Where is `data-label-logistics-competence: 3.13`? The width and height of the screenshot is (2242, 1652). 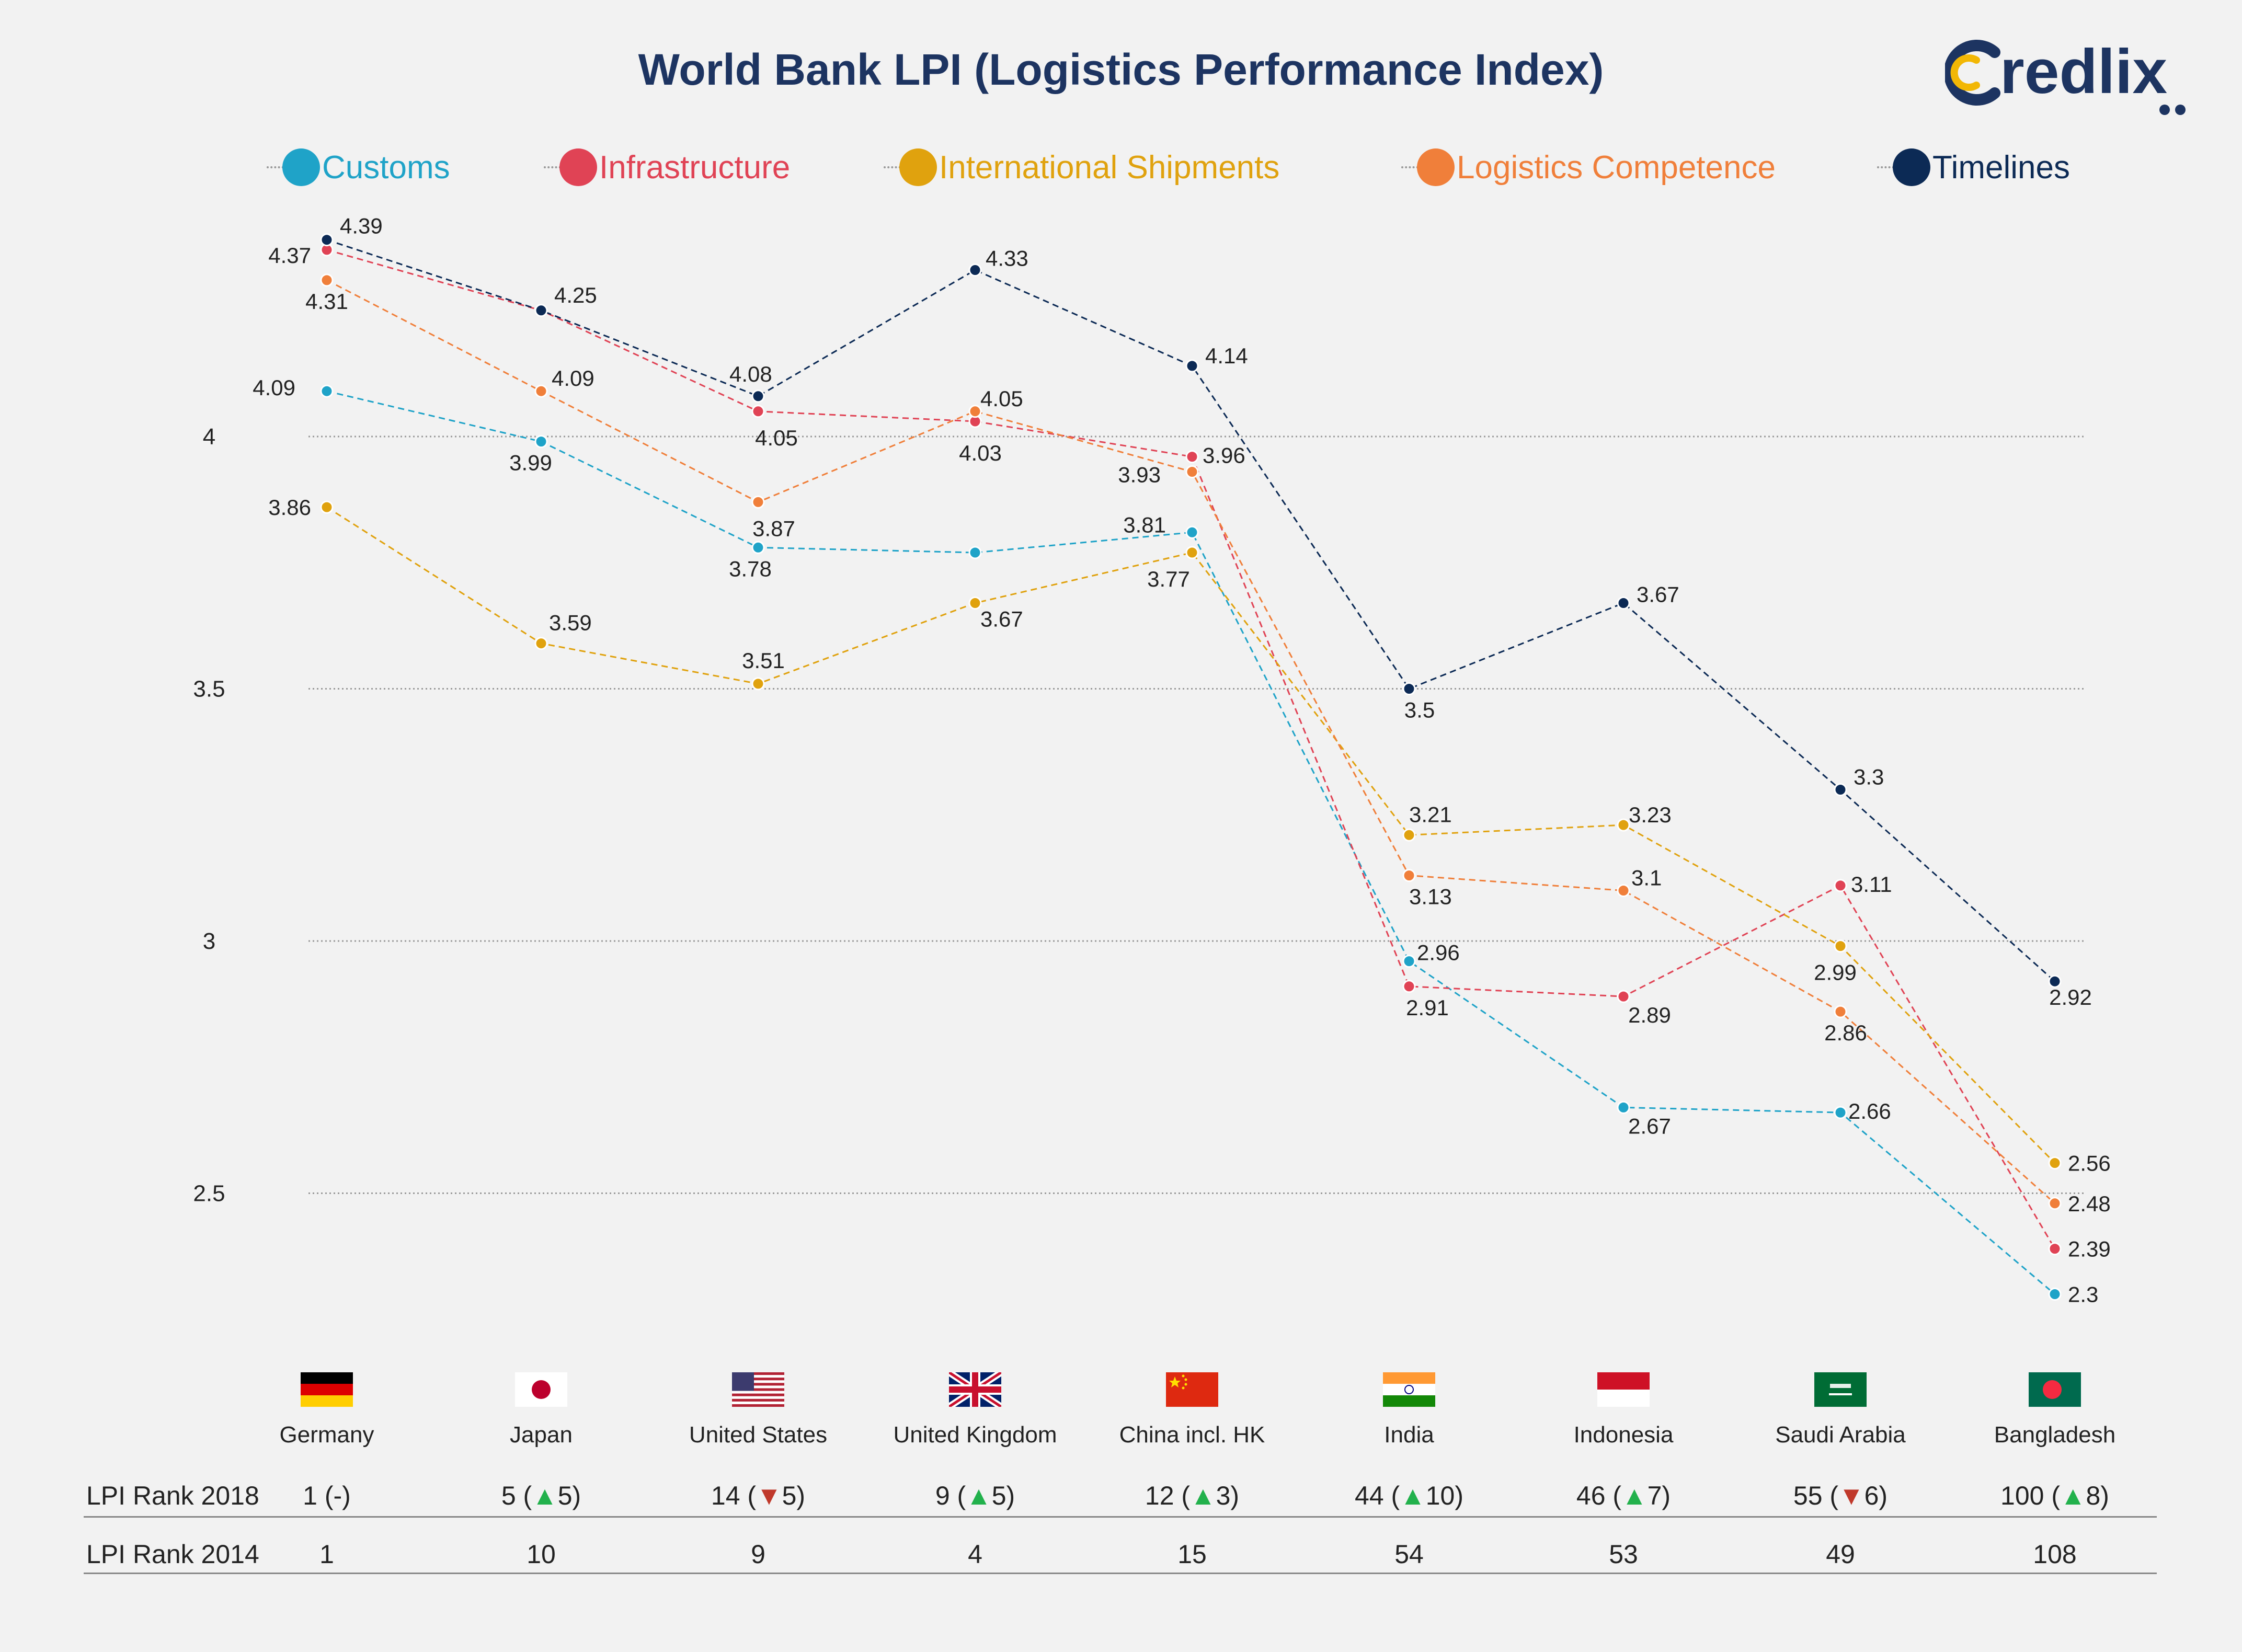
data-label-logistics-competence: 3.13 is located at coordinates (1430, 897).